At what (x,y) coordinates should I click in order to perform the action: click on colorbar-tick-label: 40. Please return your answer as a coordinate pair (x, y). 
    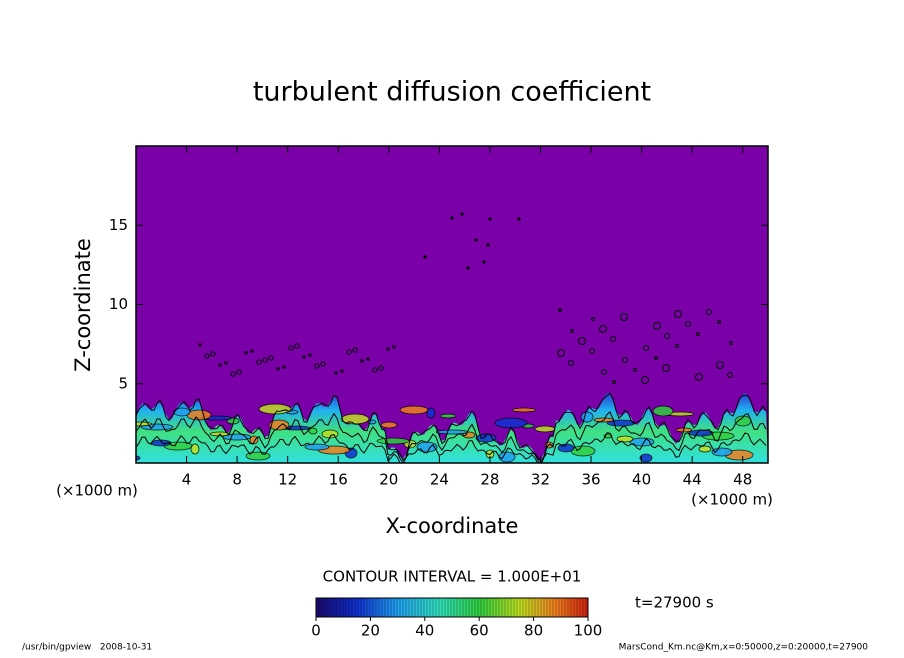
    Looking at the image, I should click on (424, 631).